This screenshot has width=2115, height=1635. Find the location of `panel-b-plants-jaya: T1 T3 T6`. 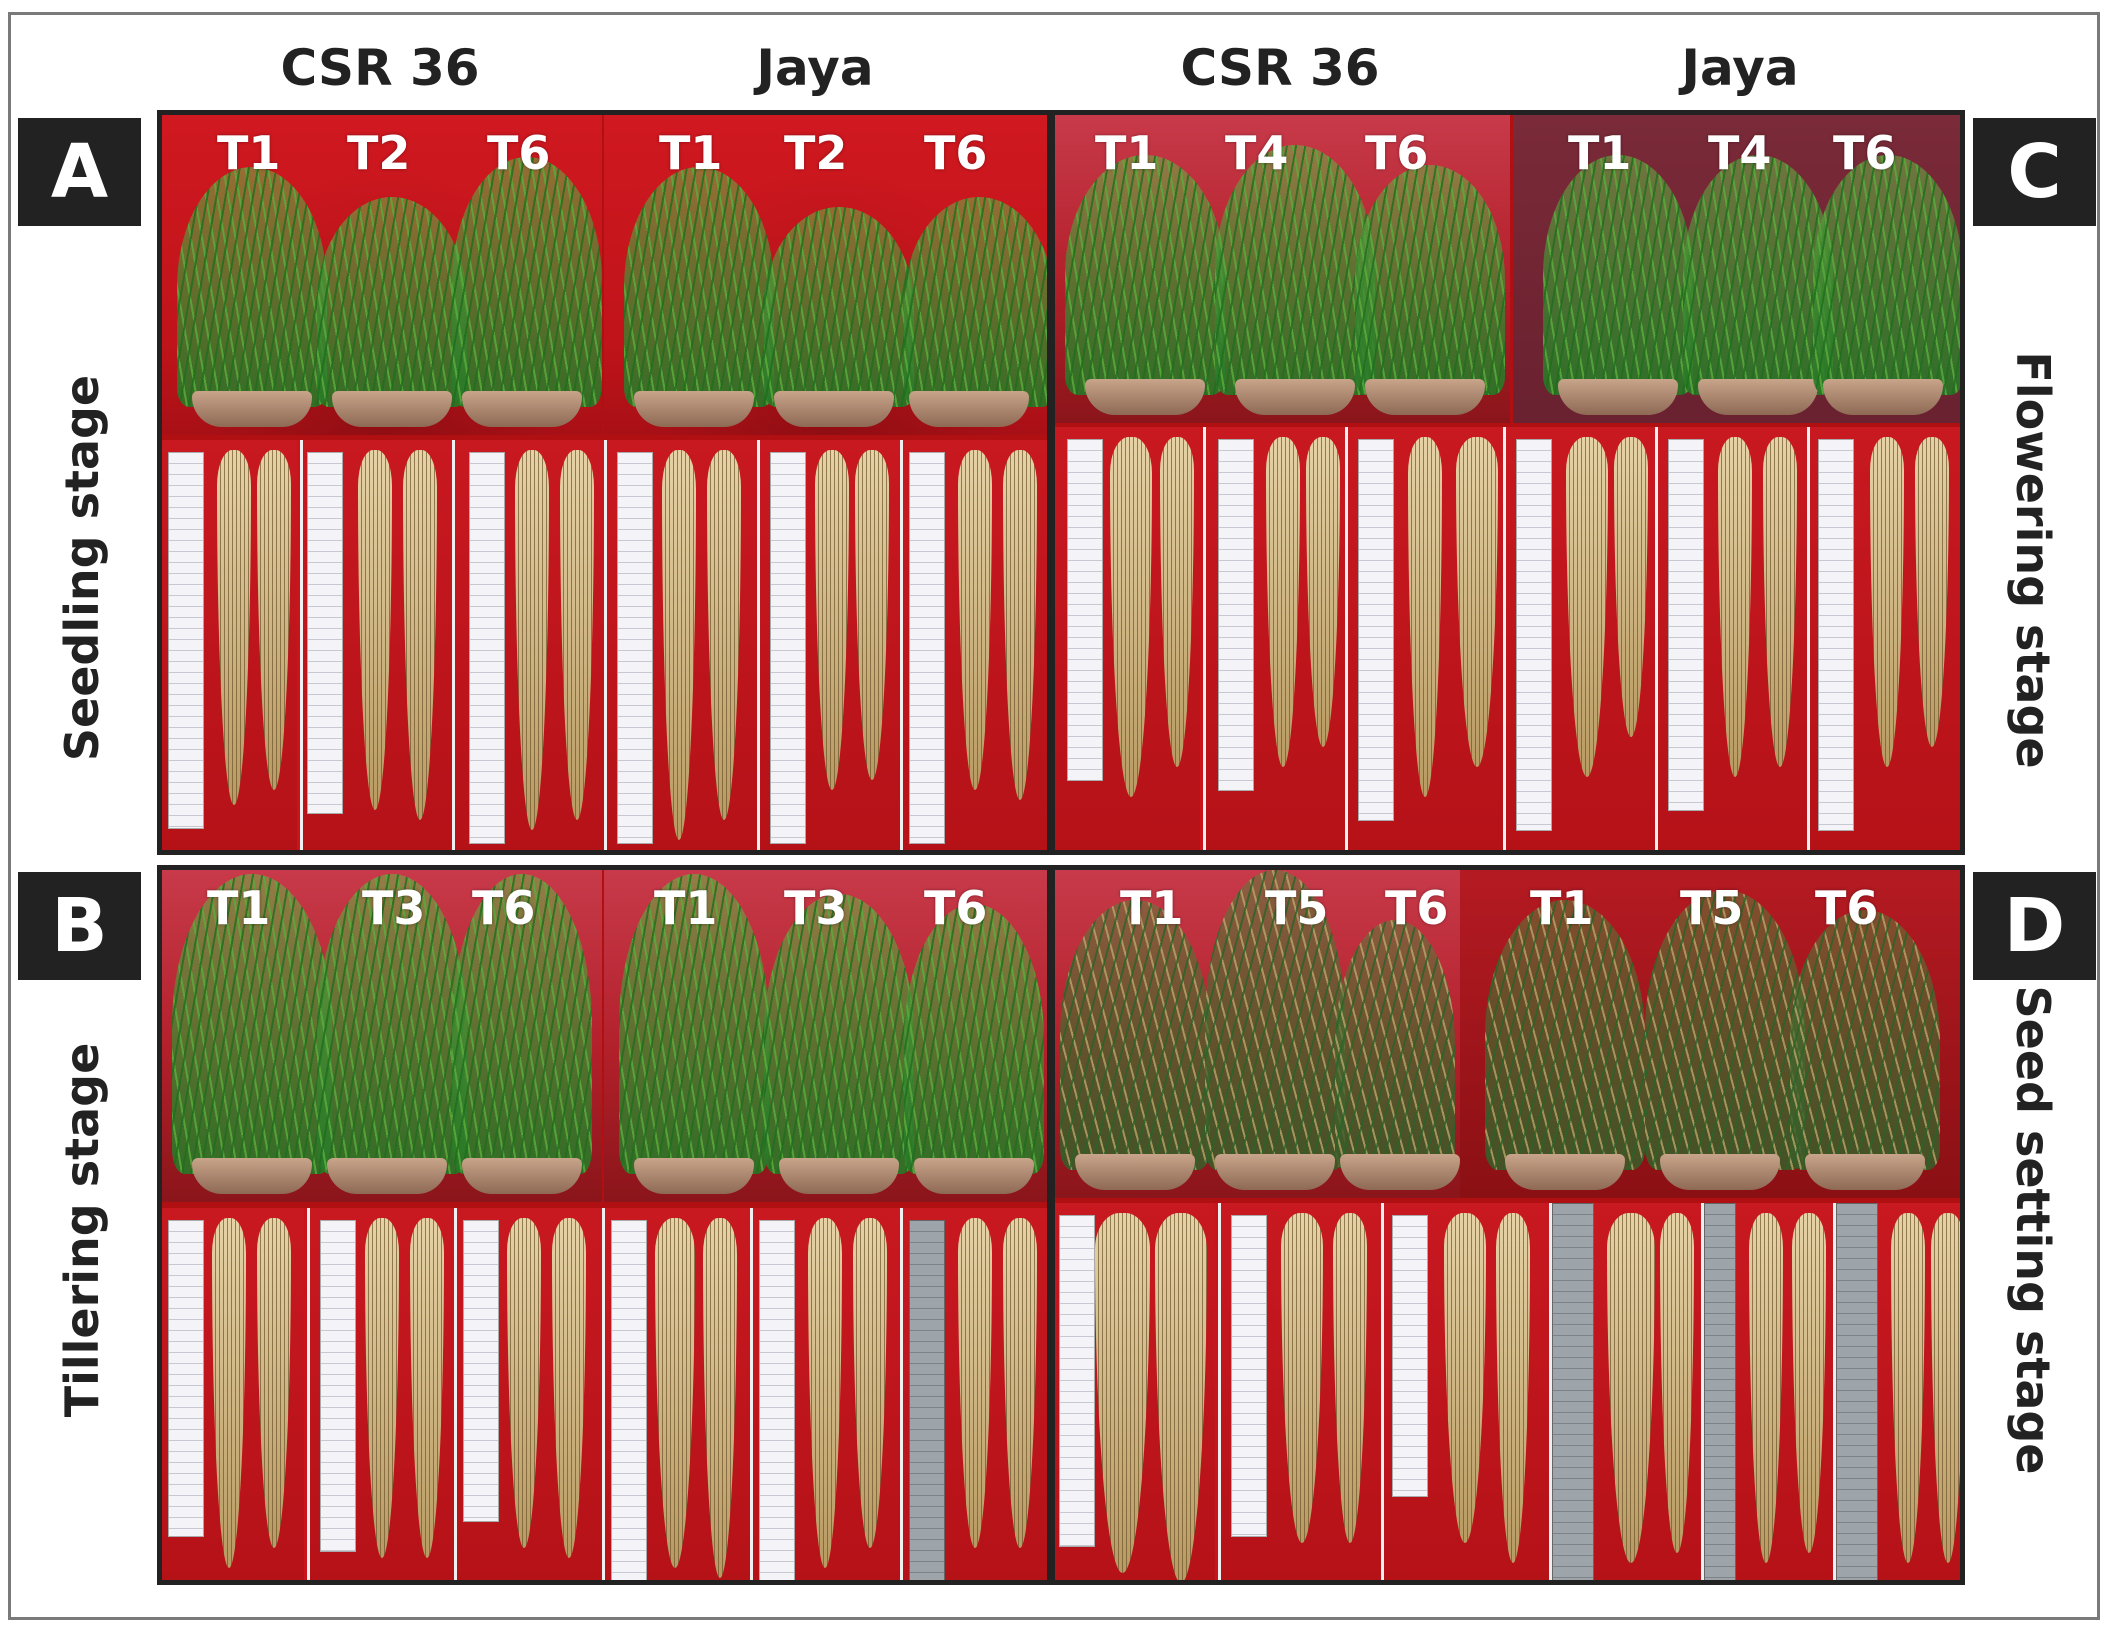

panel-b-plants-jaya: T1 T3 T6 is located at coordinates (825, 1036).